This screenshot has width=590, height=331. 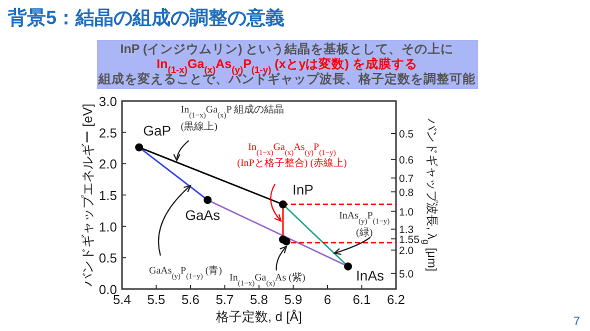 I want to click on annotation: GaP, so click(x=157, y=130).